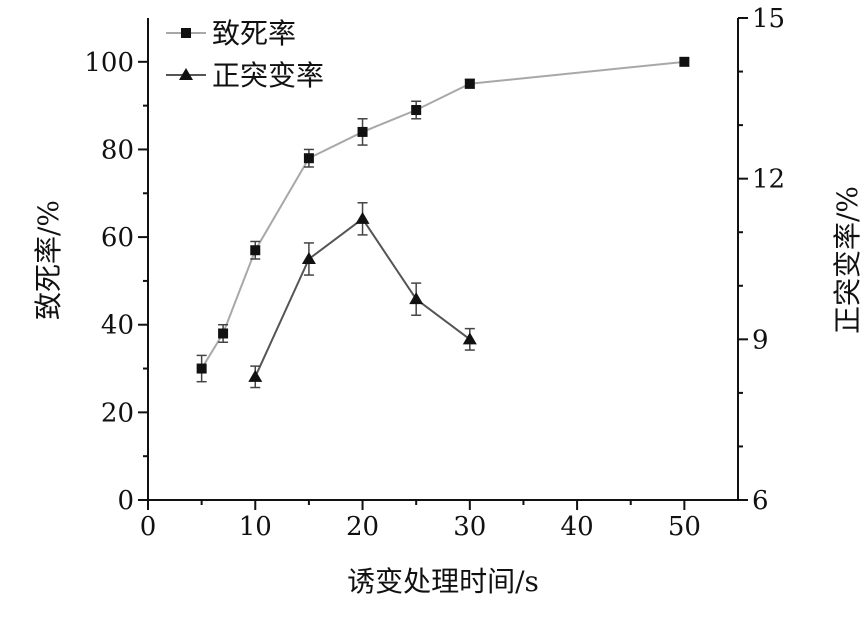 Image resolution: width=868 pixels, height=623 pixels. What do you see at coordinates (125, 501) in the screenshot?
I see `y-left-tick-label: 0` at bounding box center [125, 501].